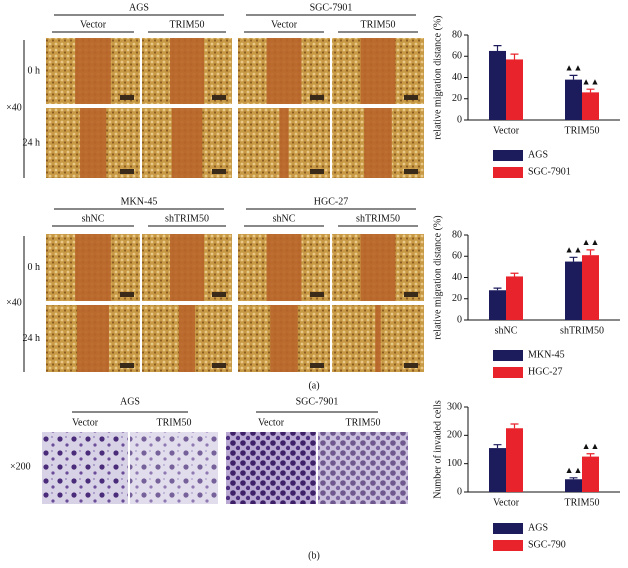  What do you see at coordinates (538, 527) in the screenshot?
I see `legend-label: AGS` at bounding box center [538, 527].